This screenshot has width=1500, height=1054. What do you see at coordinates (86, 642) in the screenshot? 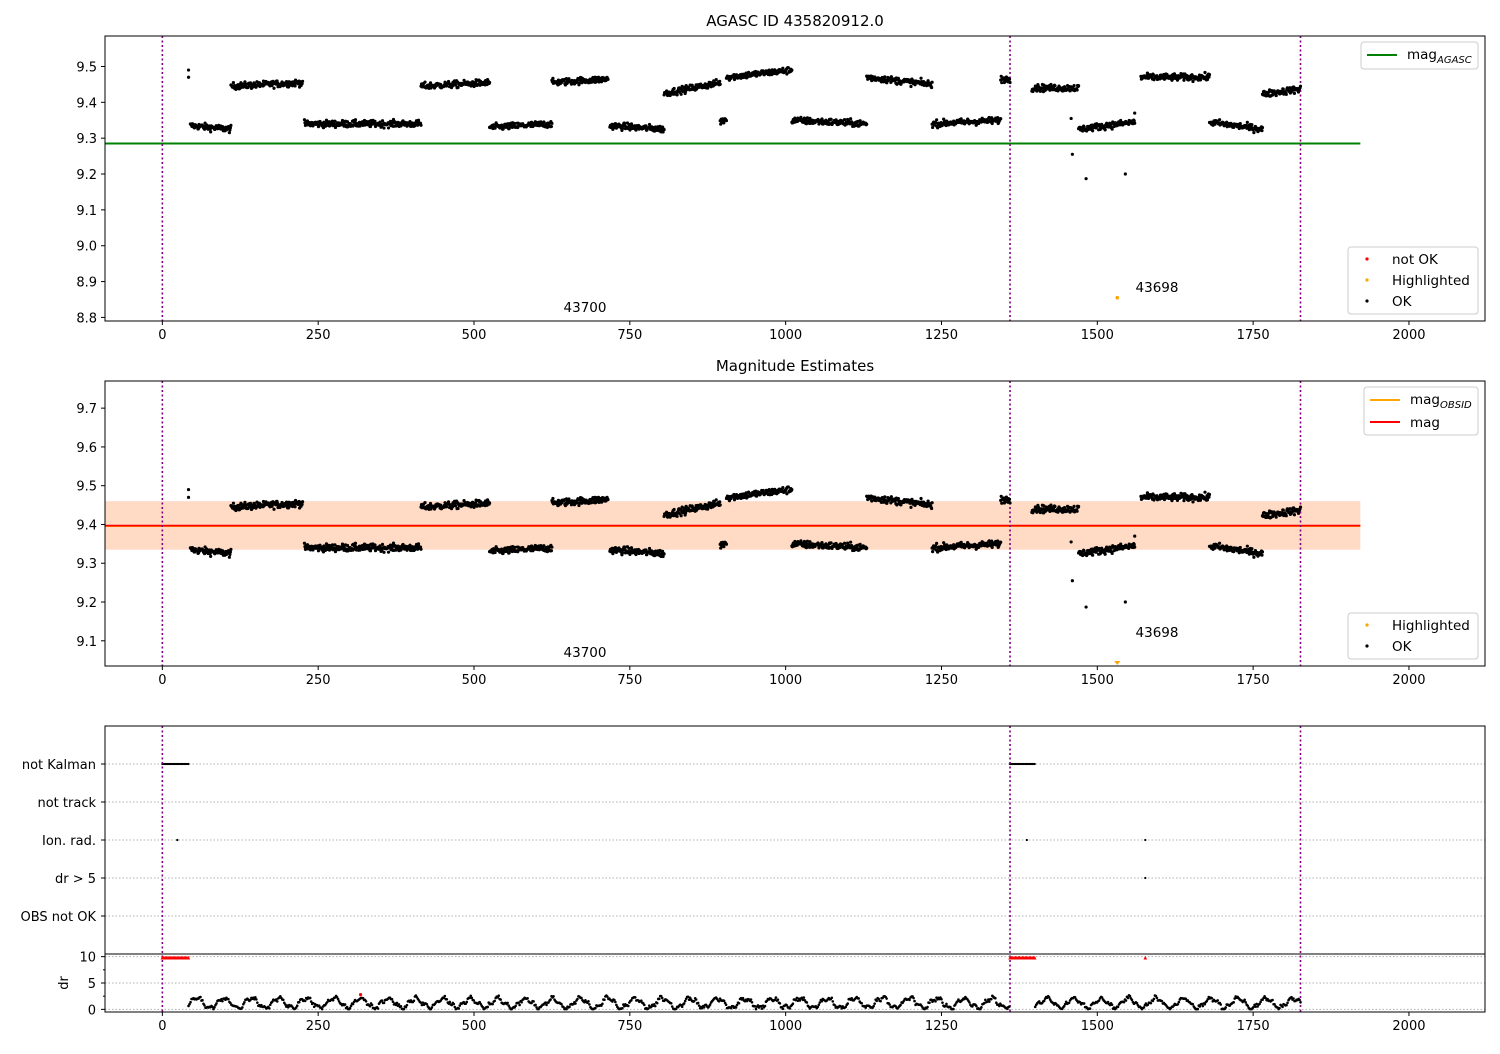
I see `y-tick-label: 9.1` at bounding box center [86, 642].